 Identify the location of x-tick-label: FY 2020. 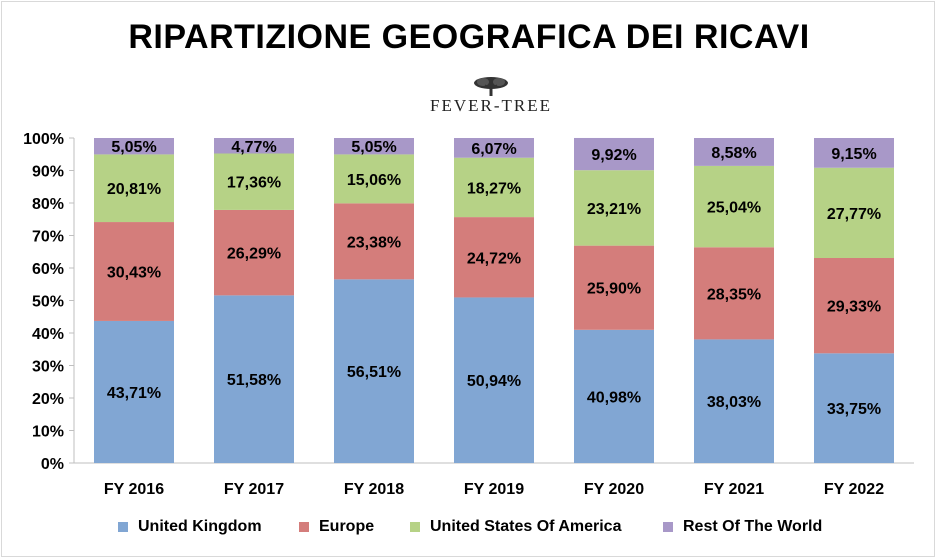
(614, 489).